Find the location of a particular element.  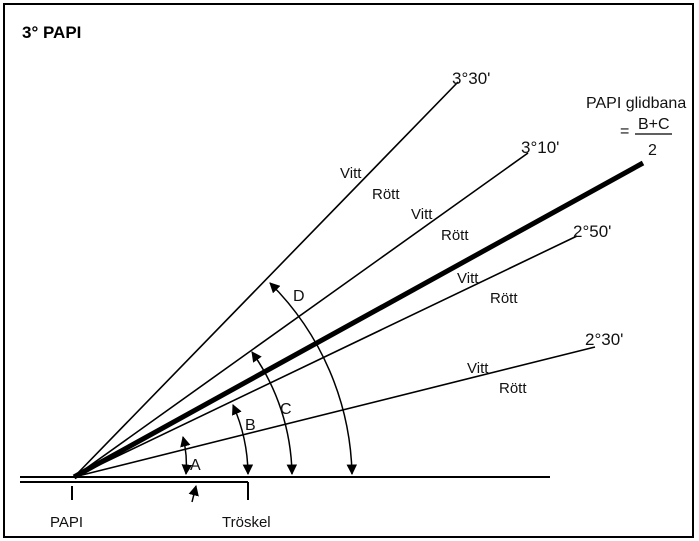

angle-label-2-30: 2°30' is located at coordinates (604, 339).